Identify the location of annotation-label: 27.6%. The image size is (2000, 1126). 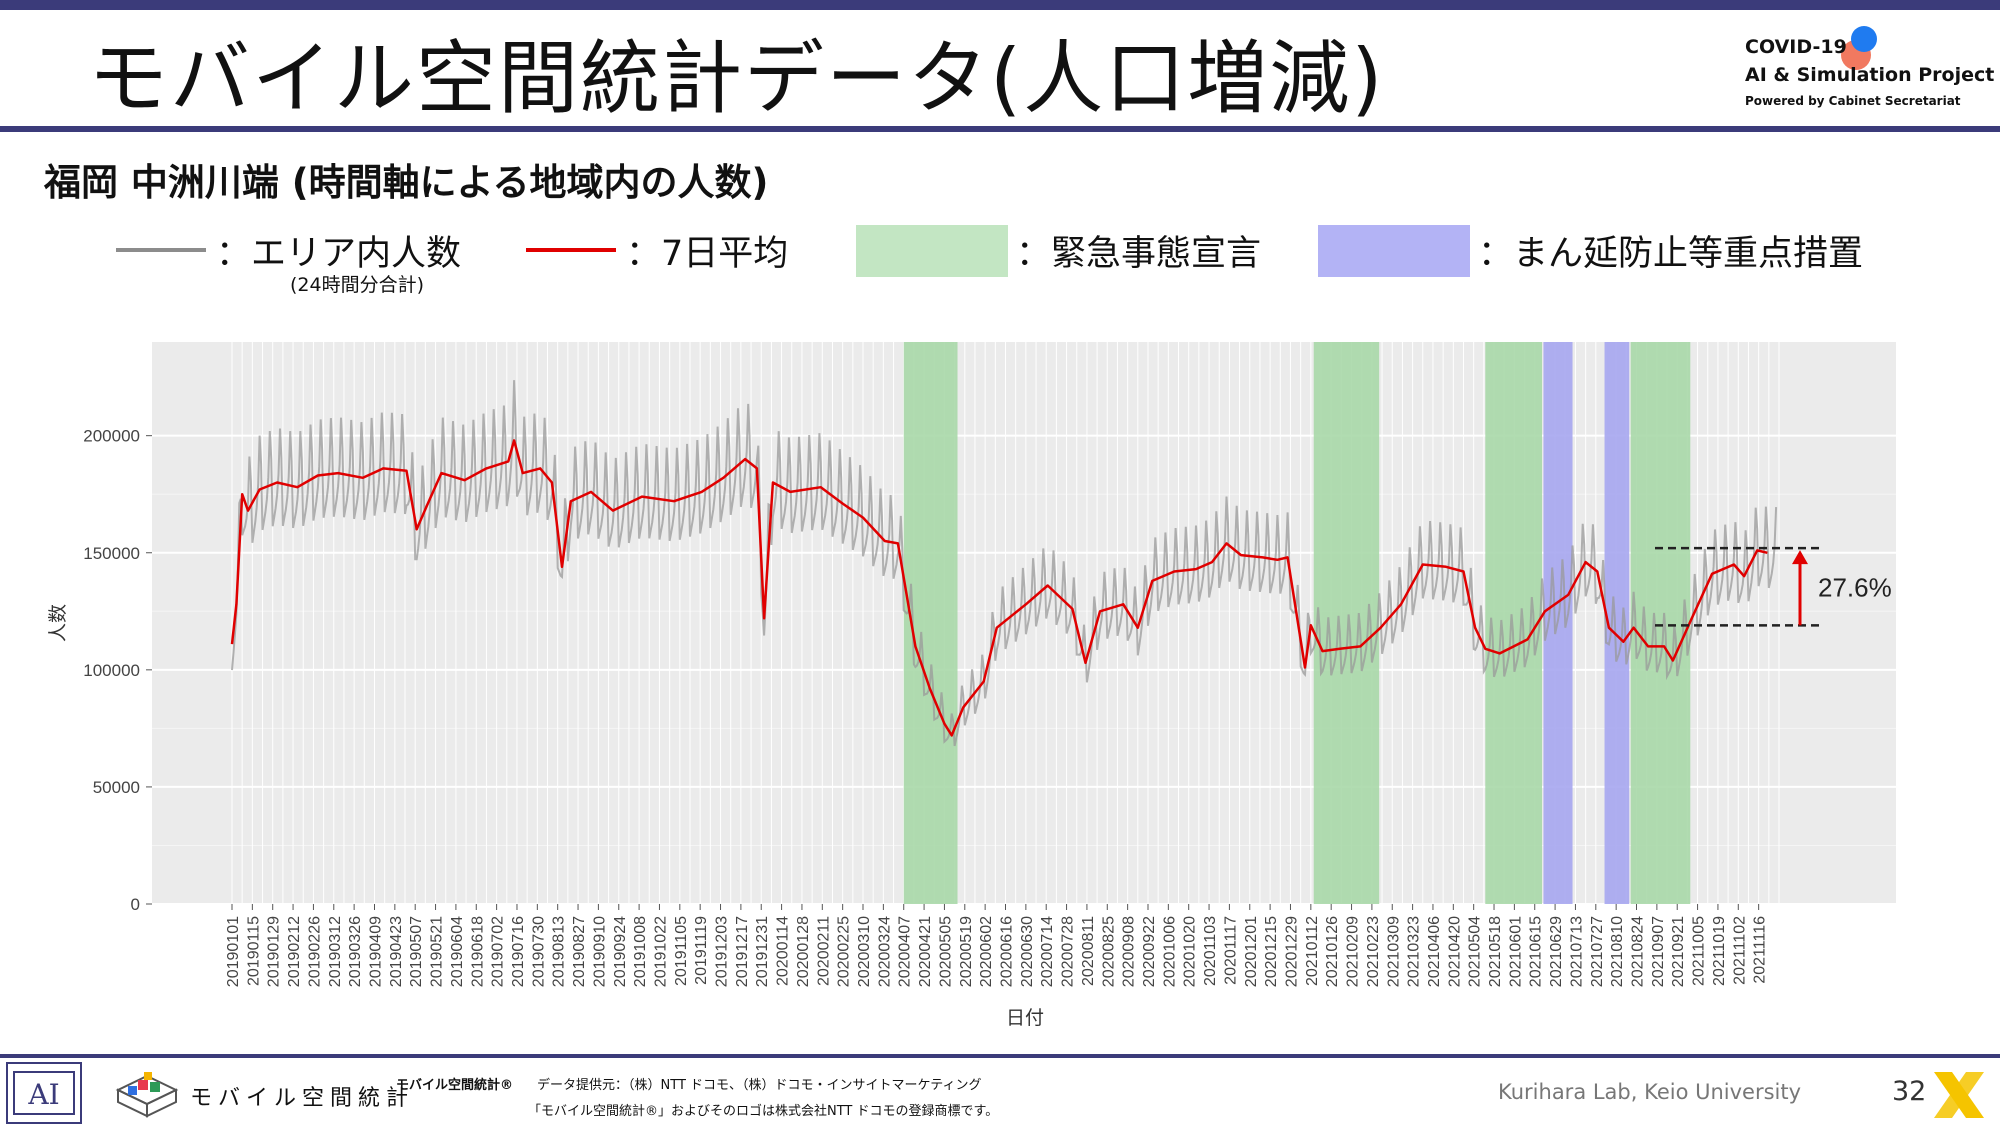
(1855, 588).